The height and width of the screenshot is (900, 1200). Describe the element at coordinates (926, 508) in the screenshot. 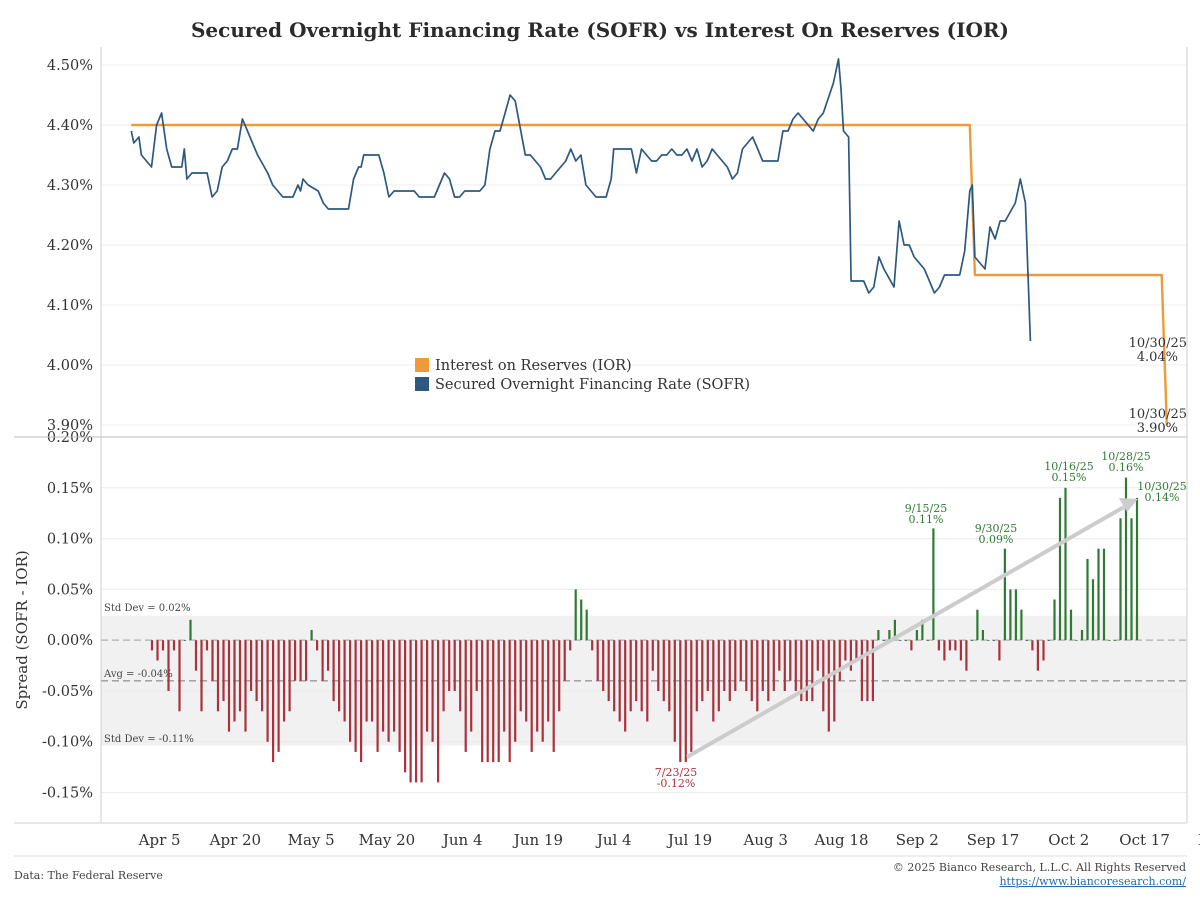

I see `annot-0915-date: 9/15/25` at that location.